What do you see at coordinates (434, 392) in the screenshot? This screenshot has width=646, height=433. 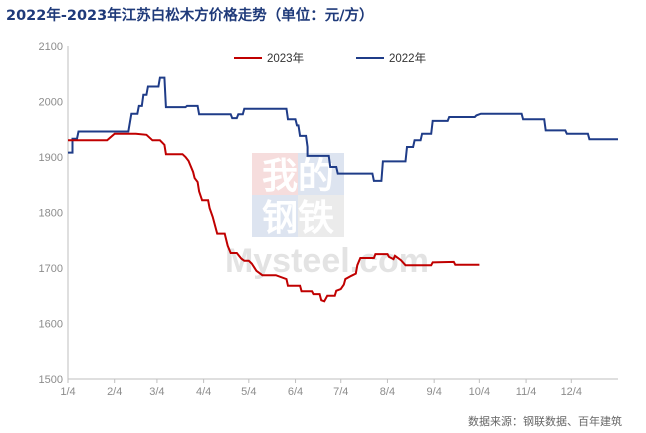 I see `x-tick-label: 9/4` at bounding box center [434, 392].